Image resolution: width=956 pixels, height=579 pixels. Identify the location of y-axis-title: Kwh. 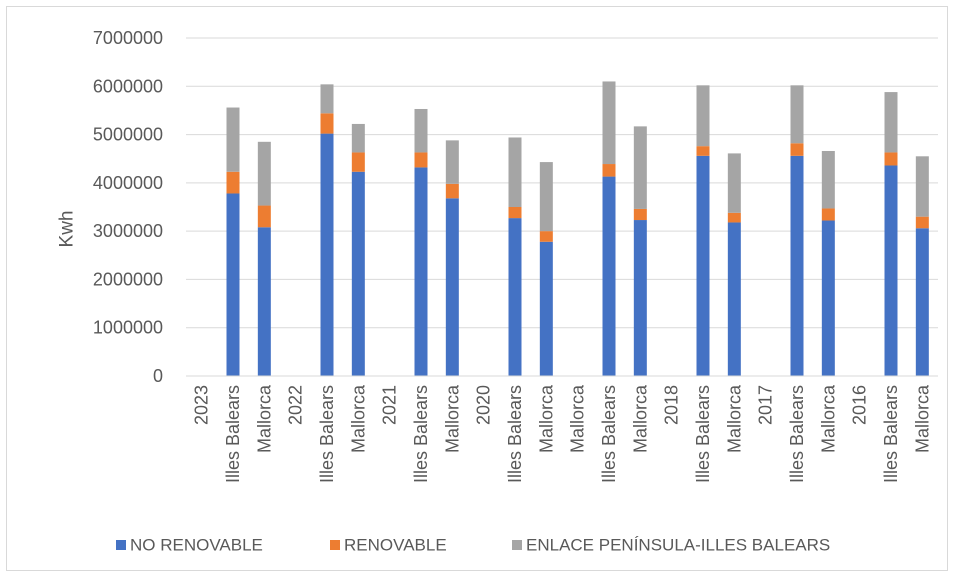
(67, 229).